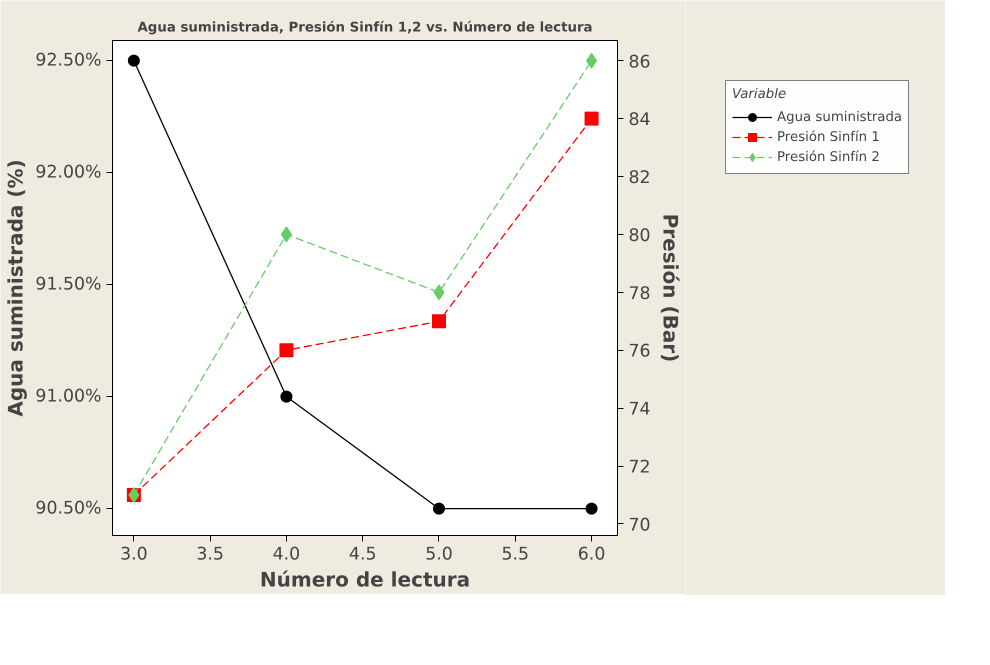  Describe the element at coordinates (68, 508) in the screenshot. I see `y-tick-label: 90.50%` at that location.